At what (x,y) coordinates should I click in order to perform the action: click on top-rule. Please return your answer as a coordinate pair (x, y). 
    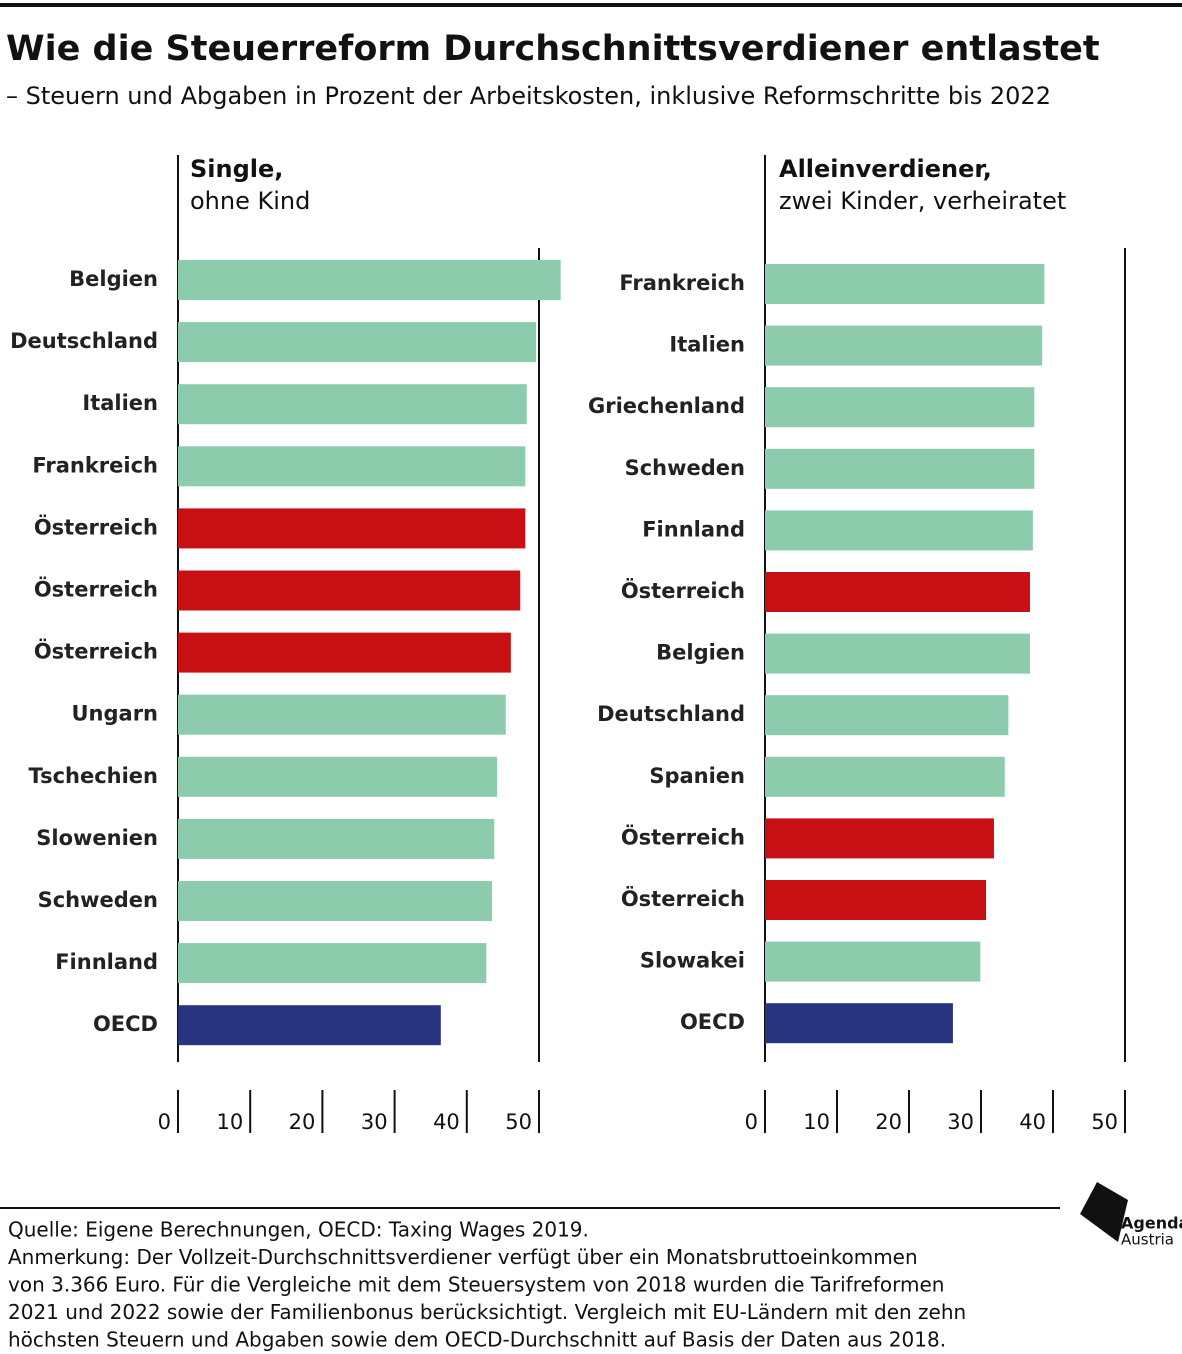
    Looking at the image, I should click on (591, 5).